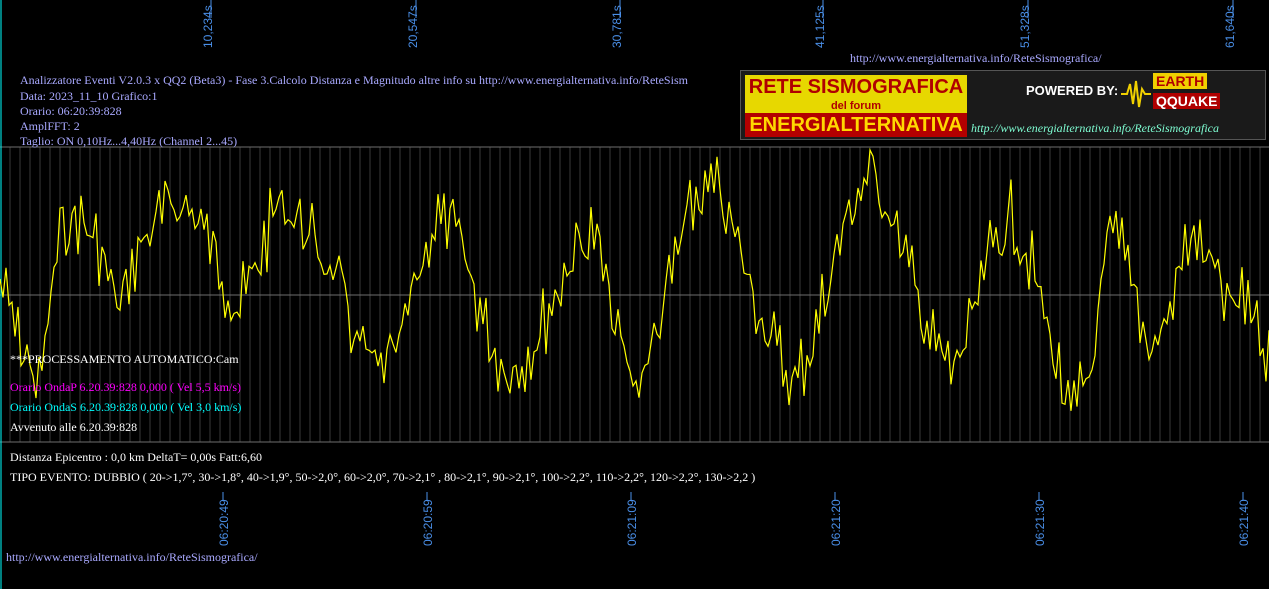  I want to click on top-tick-label: 41,125s, so click(820, 26).